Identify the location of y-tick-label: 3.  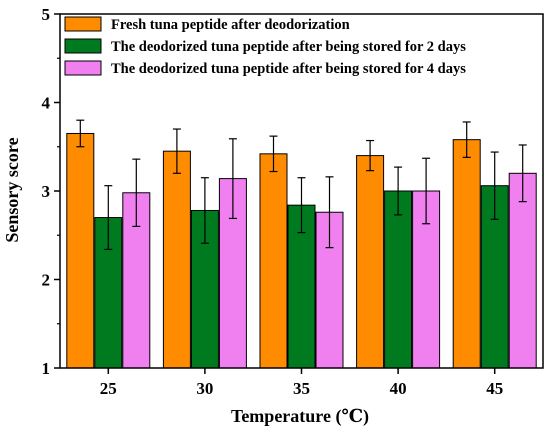
(46, 191).